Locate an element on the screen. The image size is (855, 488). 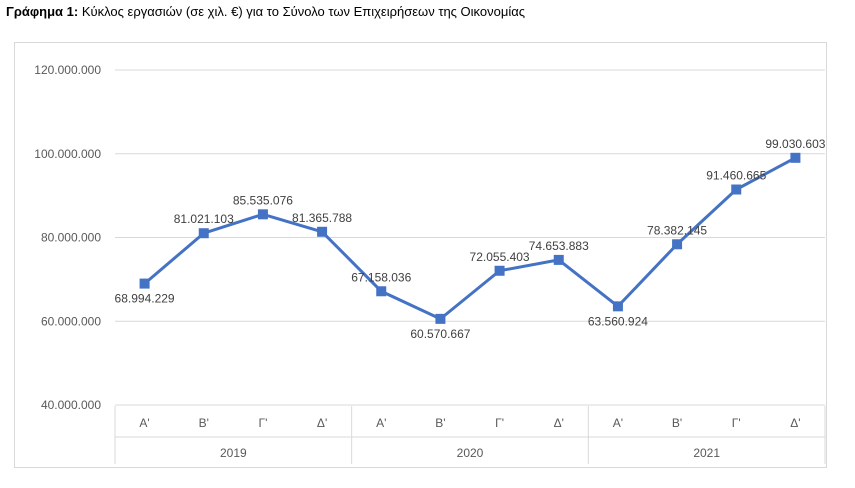
data-label: 63.560.924 is located at coordinates (618, 321).